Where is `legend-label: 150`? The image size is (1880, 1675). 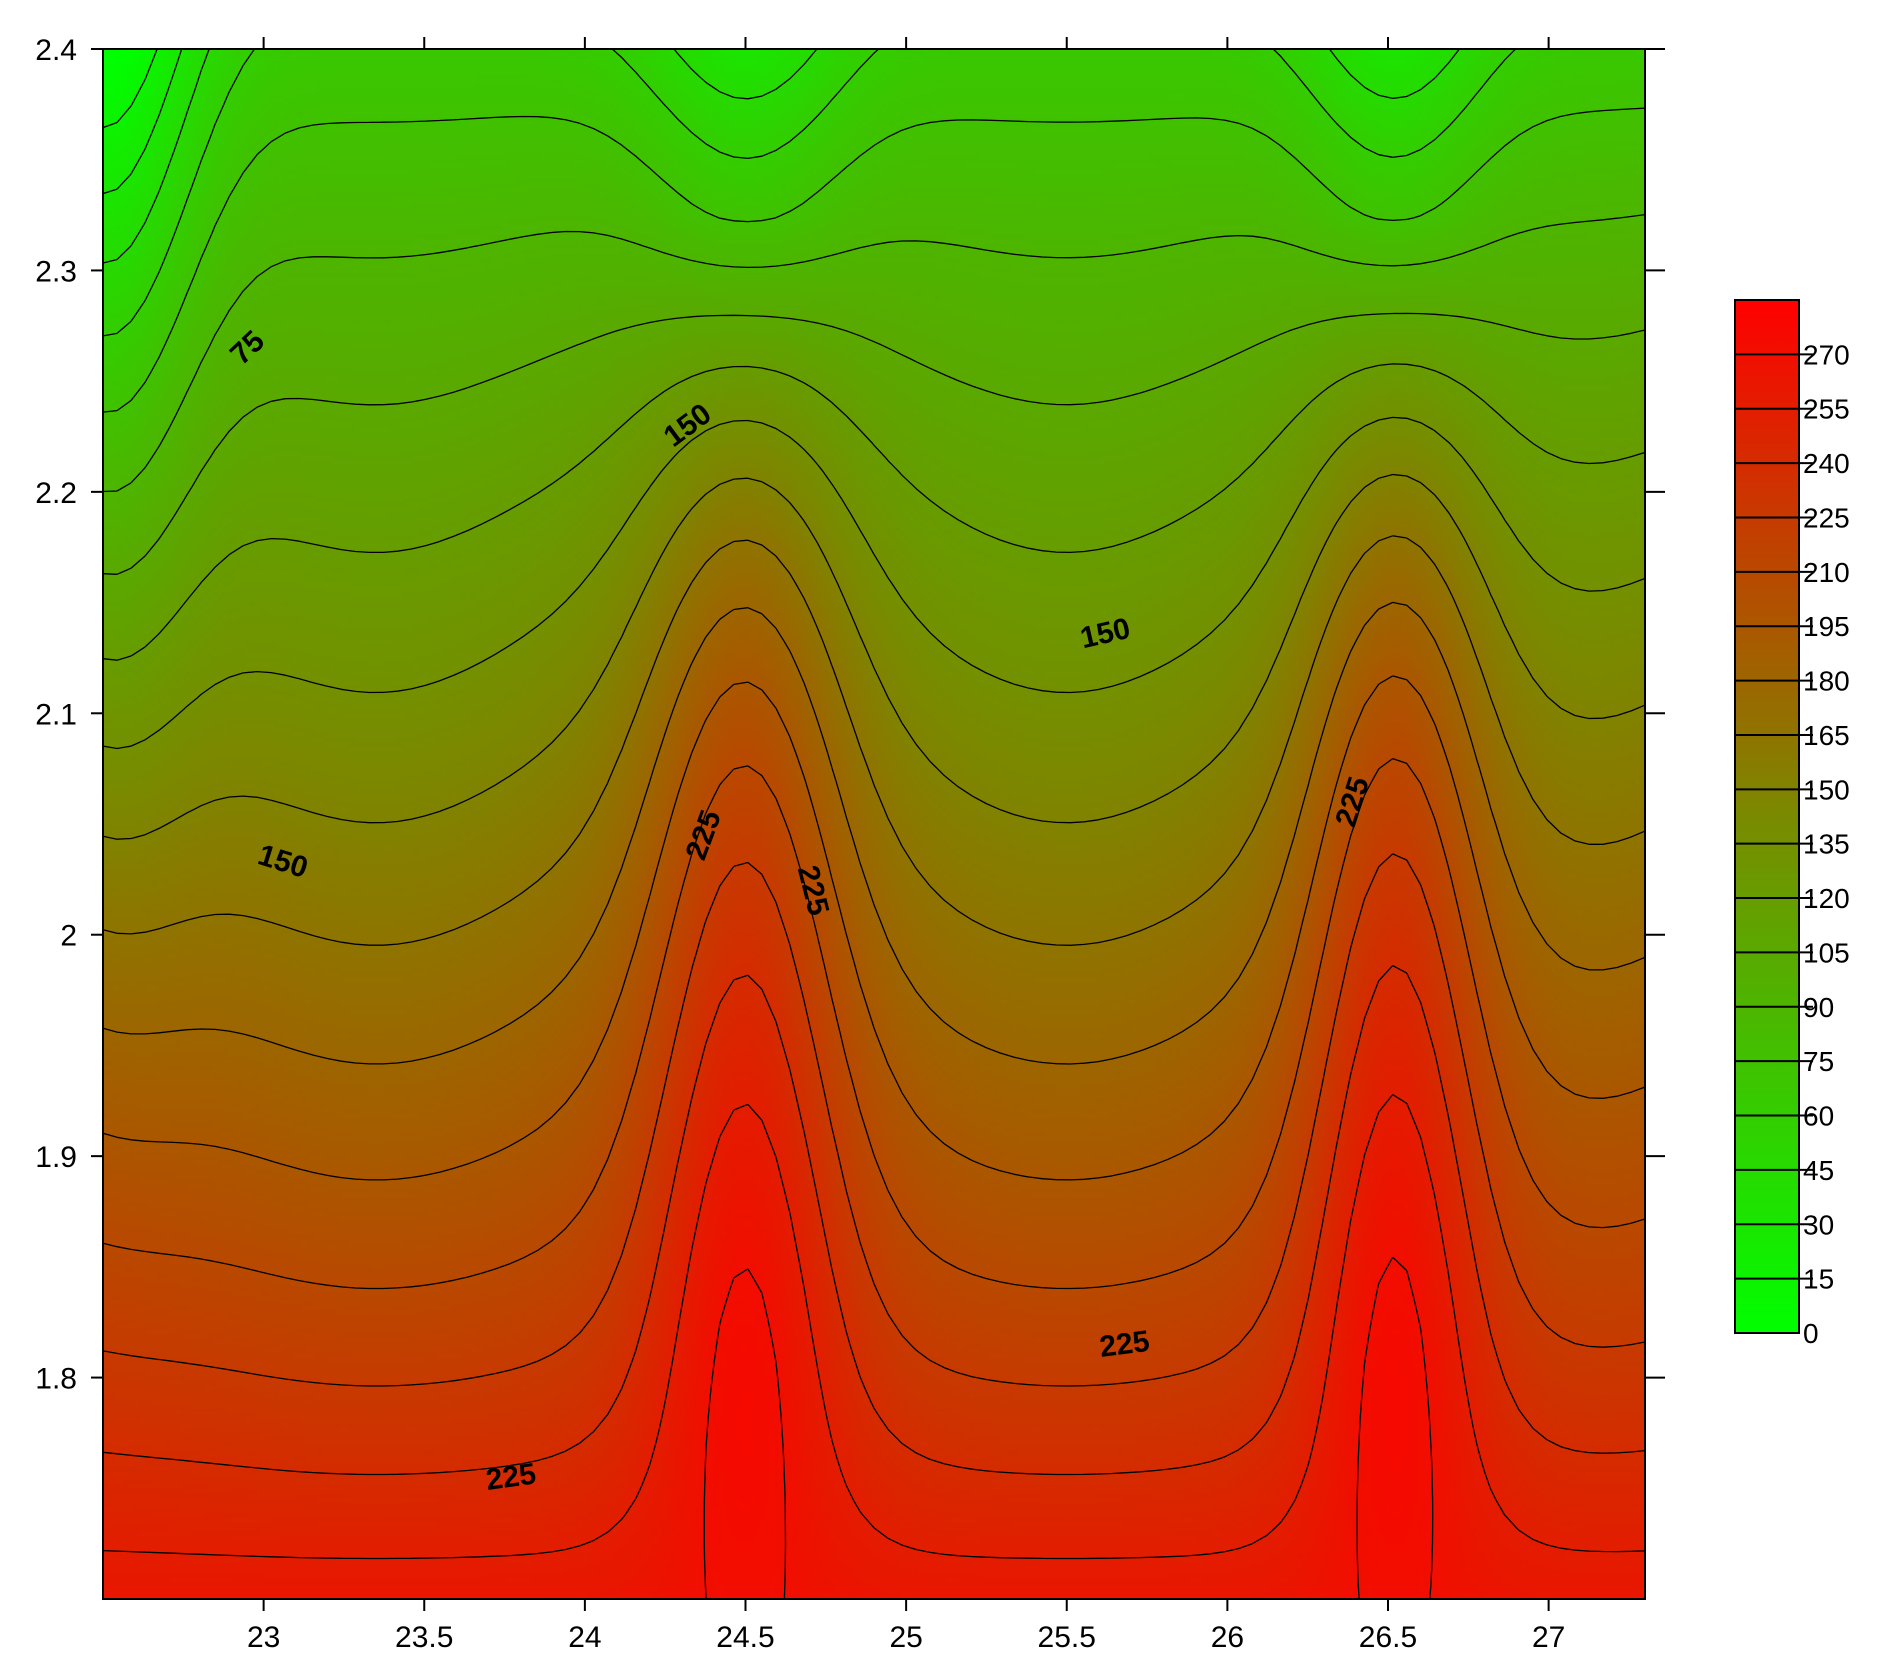
legend-label: 150 is located at coordinates (1826, 789).